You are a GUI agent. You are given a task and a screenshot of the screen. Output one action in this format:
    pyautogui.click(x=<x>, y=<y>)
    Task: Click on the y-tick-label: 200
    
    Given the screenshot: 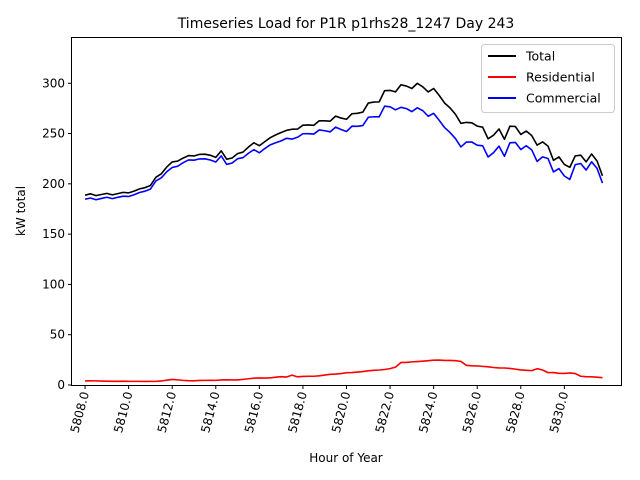 What is the action you would take?
    pyautogui.click(x=53, y=184)
    